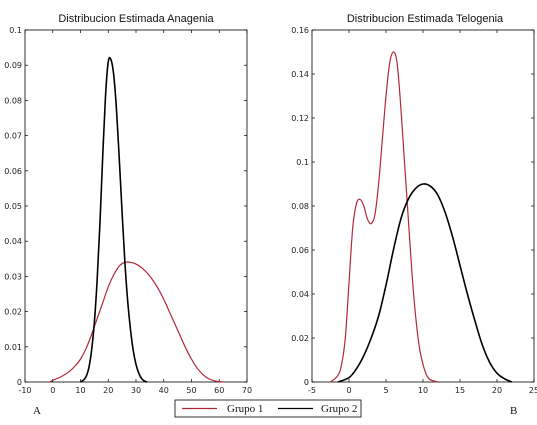  I want to click on legend: Grupo 1 Grupo 2, so click(268, 408).